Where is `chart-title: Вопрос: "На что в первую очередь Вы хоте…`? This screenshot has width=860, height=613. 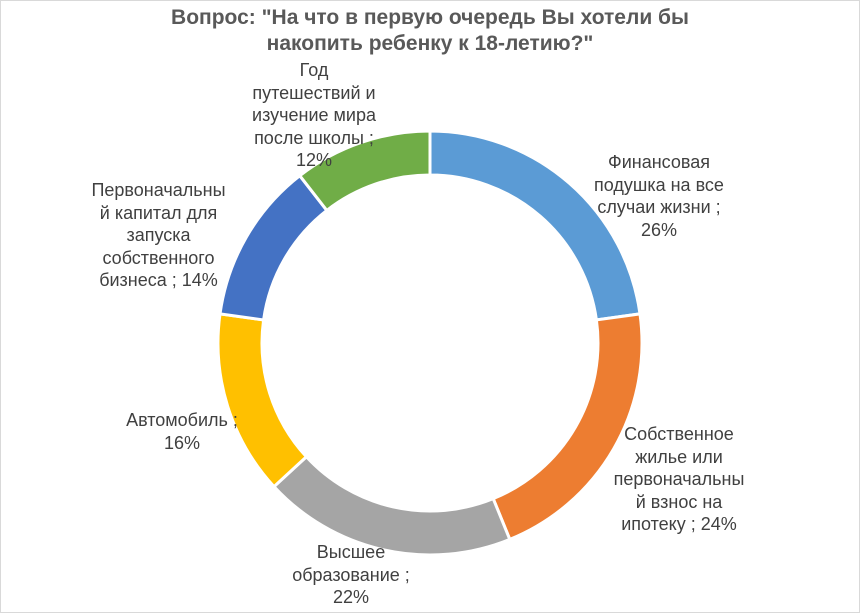 chart-title: Вопрос: "На что в первую очередь Вы хоте… is located at coordinates (430, 31).